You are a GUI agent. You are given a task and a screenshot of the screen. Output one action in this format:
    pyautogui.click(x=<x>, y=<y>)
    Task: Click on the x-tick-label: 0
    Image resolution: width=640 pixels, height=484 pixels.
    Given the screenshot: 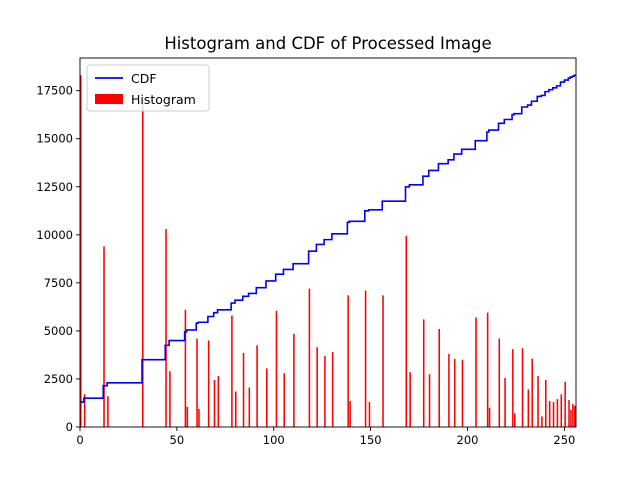 What is the action you would take?
    pyautogui.click(x=79, y=440)
    